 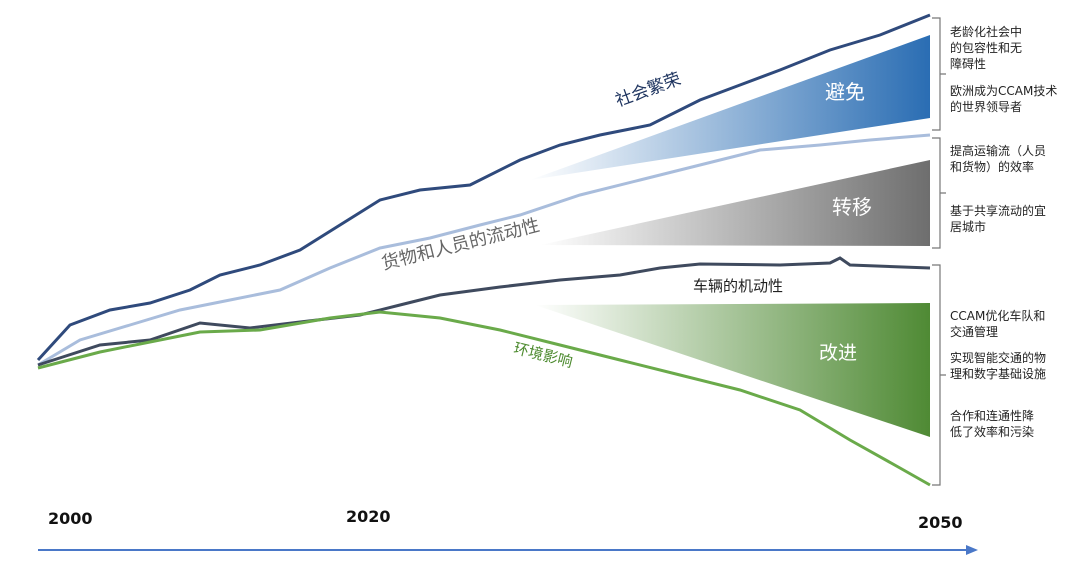 I want to click on note-line: 实现智能交通的物, so click(x=998, y=357).